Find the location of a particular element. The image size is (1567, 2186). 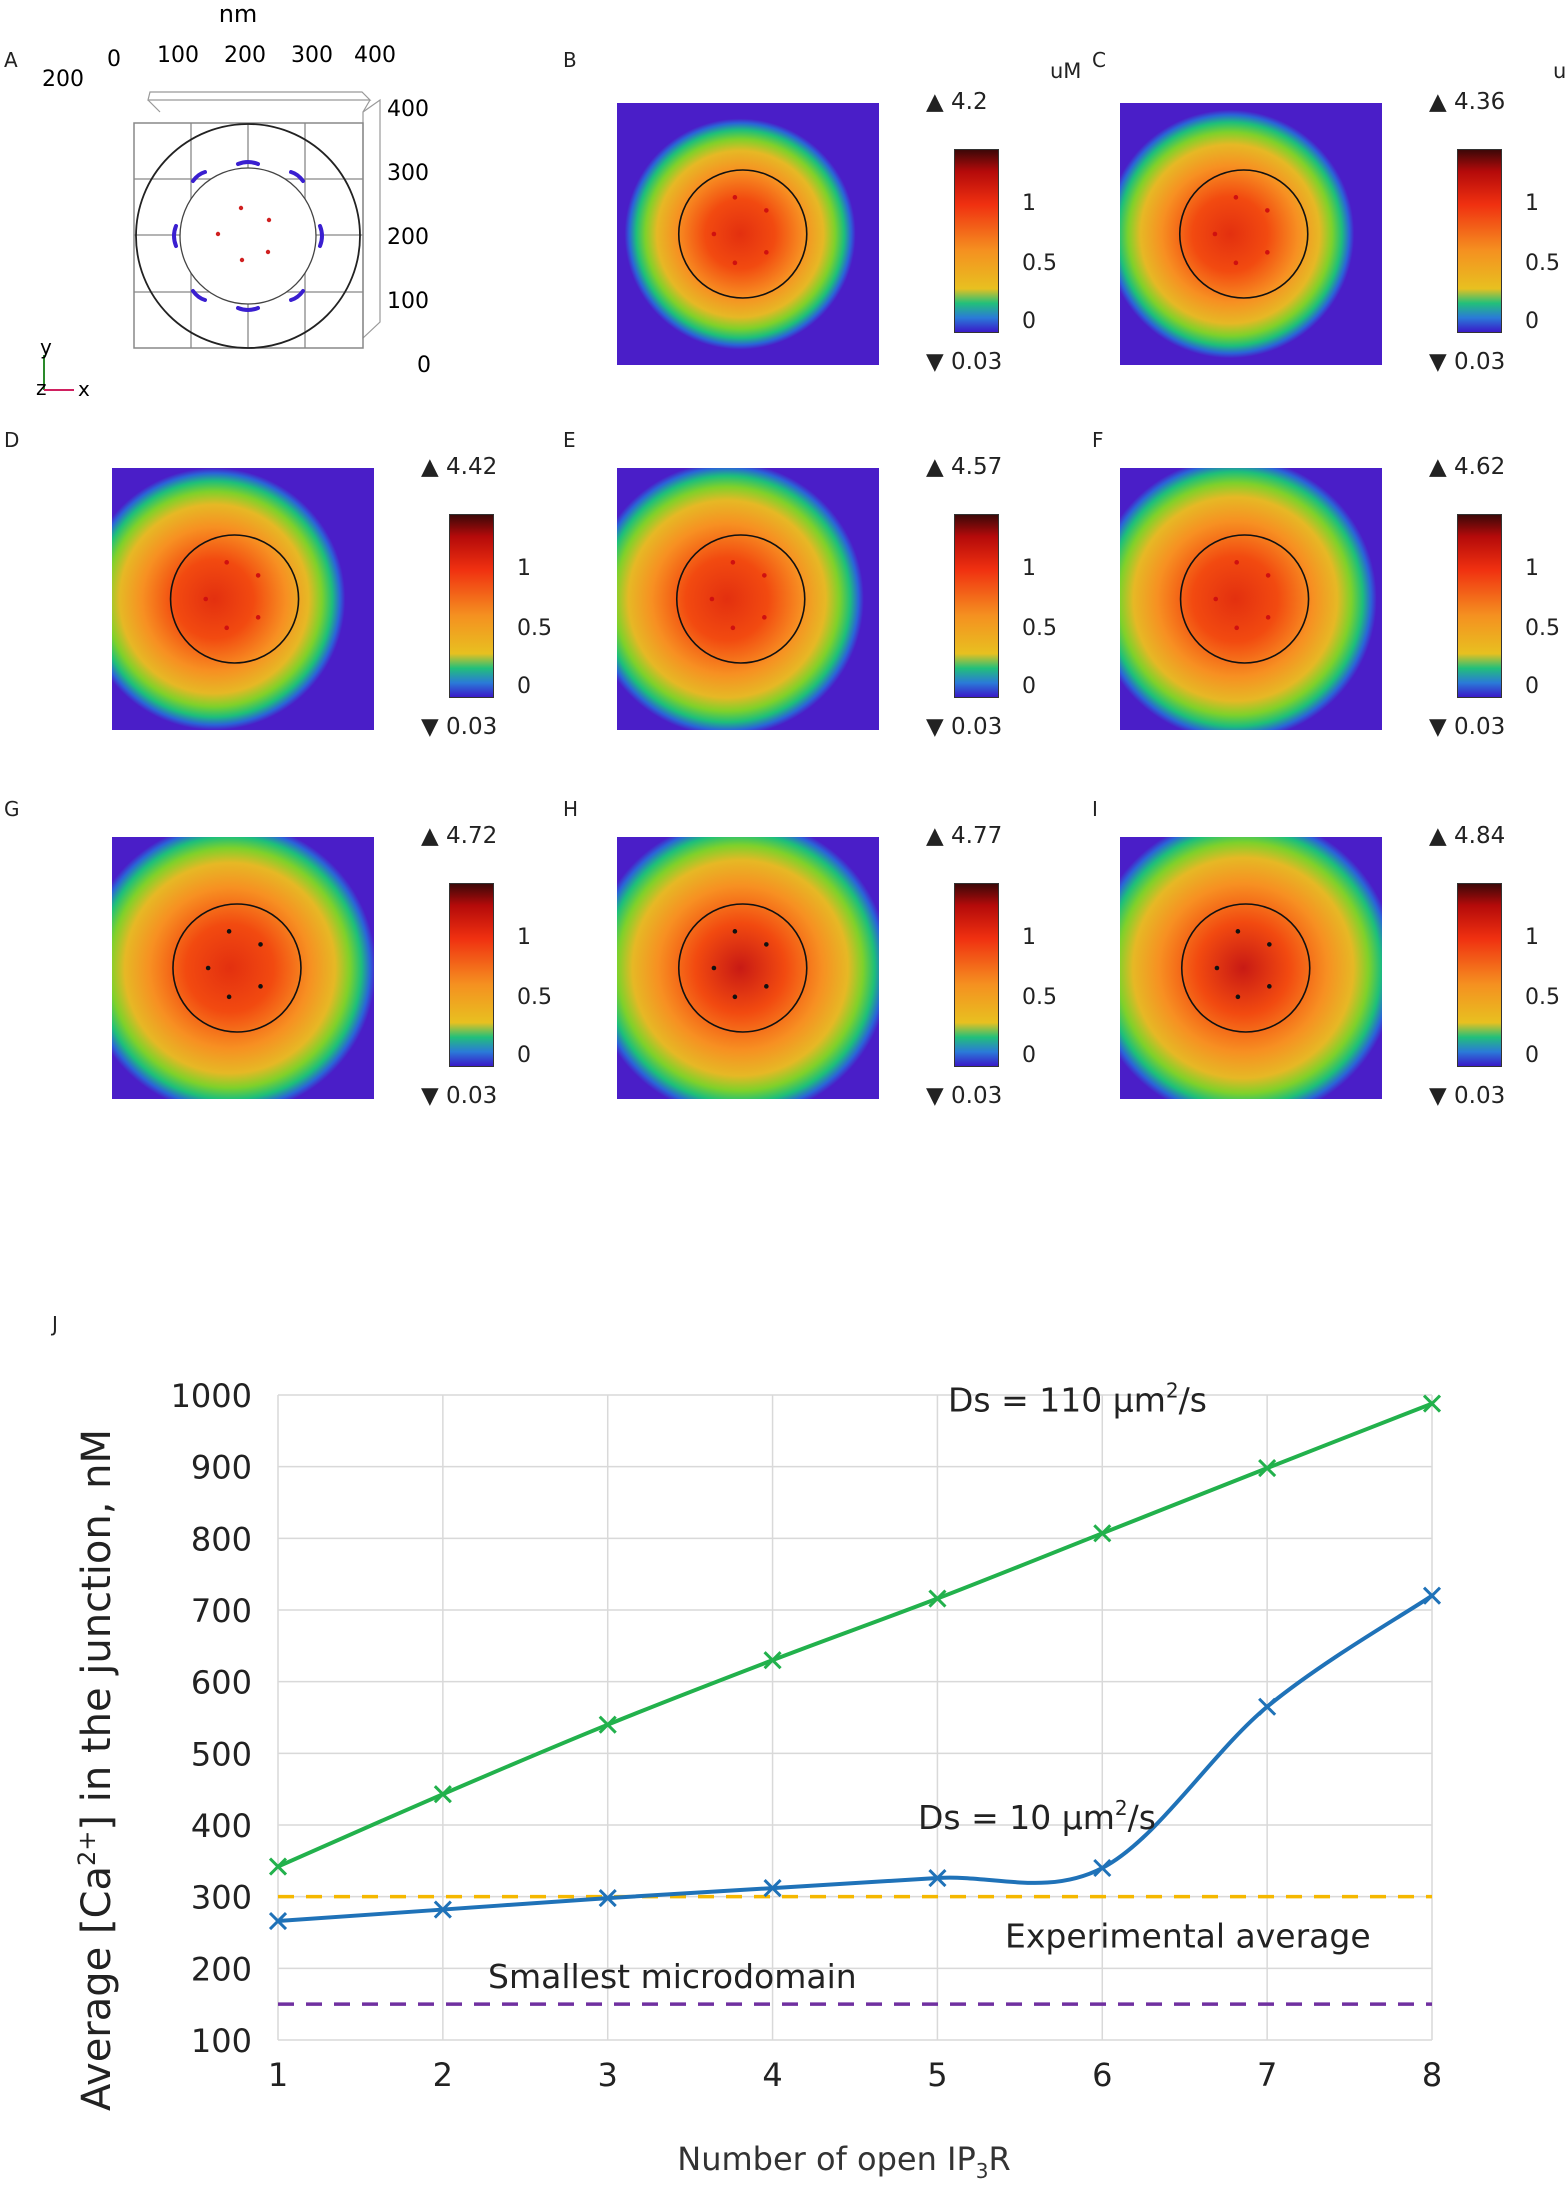

colorbar-h is located at coordinates (976, 975).